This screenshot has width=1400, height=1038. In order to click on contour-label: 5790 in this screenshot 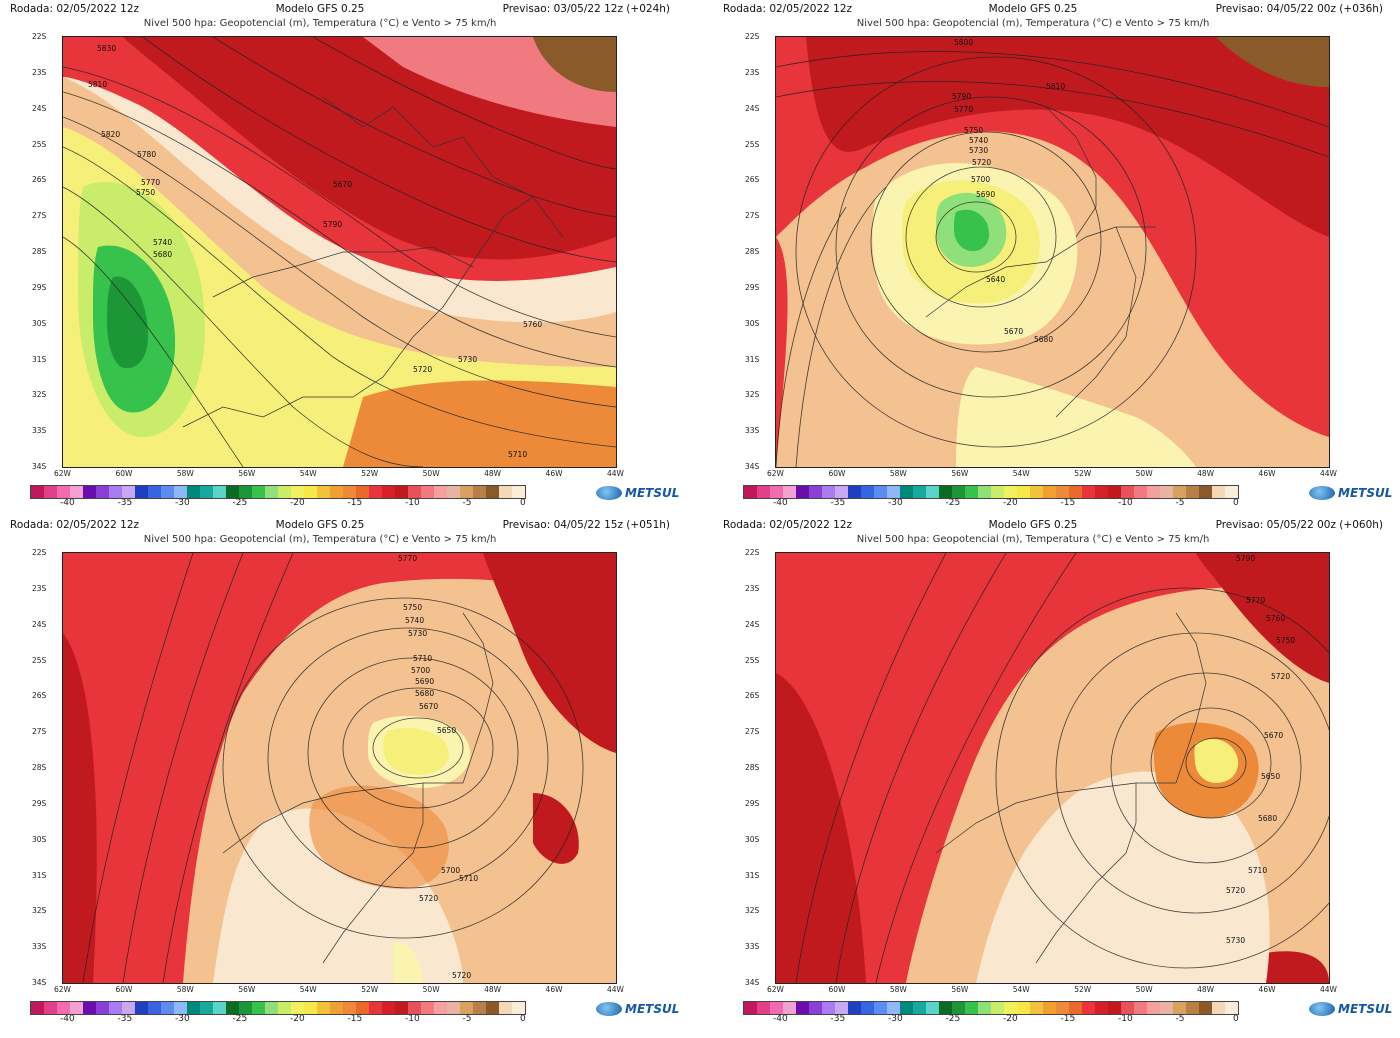, I will do `click(961, 96)`.